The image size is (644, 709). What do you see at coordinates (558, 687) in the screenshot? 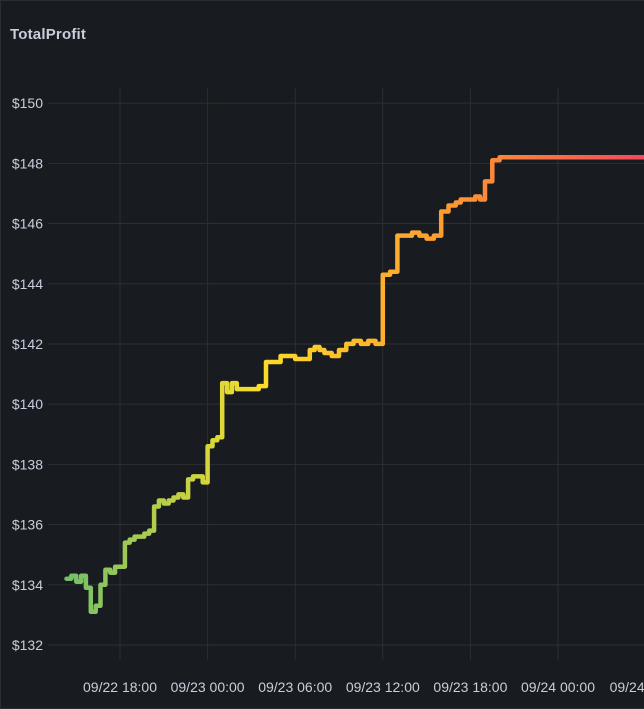
I see `x-tick-label: 09/24 00:00` at bounding box center [558, 687].